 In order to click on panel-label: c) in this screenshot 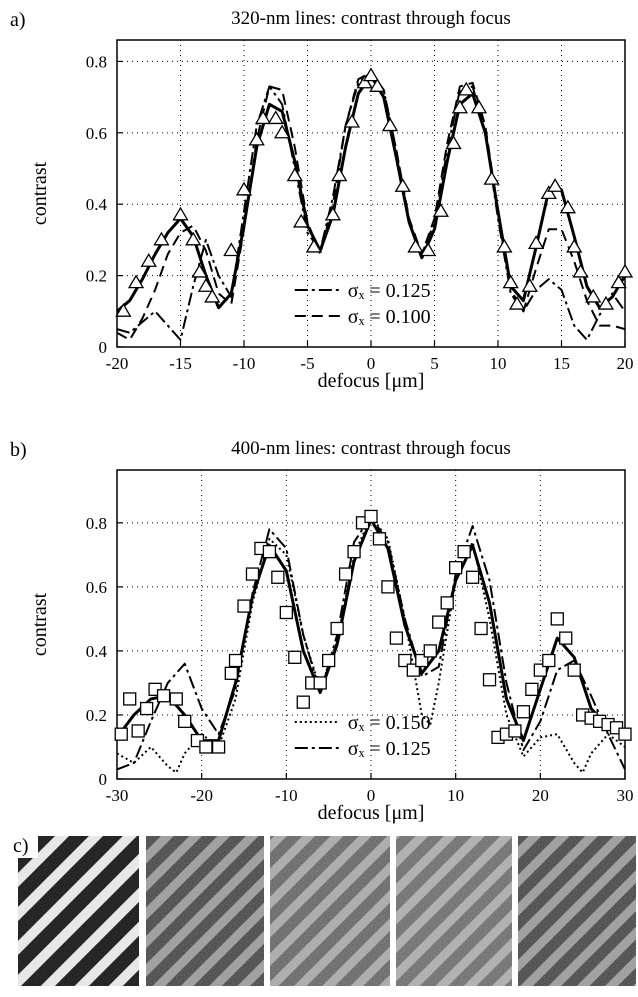, I will do `click(21, 846)`.